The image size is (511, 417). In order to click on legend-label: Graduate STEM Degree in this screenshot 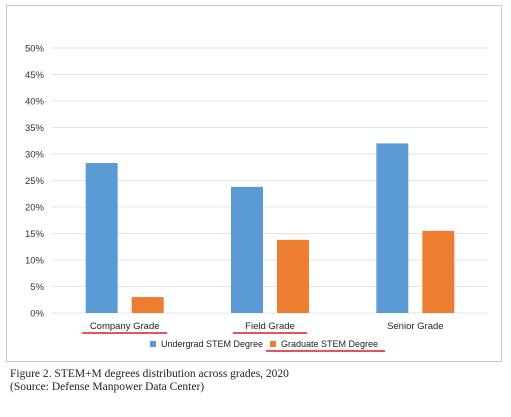, I will do `click(329, 344)`.